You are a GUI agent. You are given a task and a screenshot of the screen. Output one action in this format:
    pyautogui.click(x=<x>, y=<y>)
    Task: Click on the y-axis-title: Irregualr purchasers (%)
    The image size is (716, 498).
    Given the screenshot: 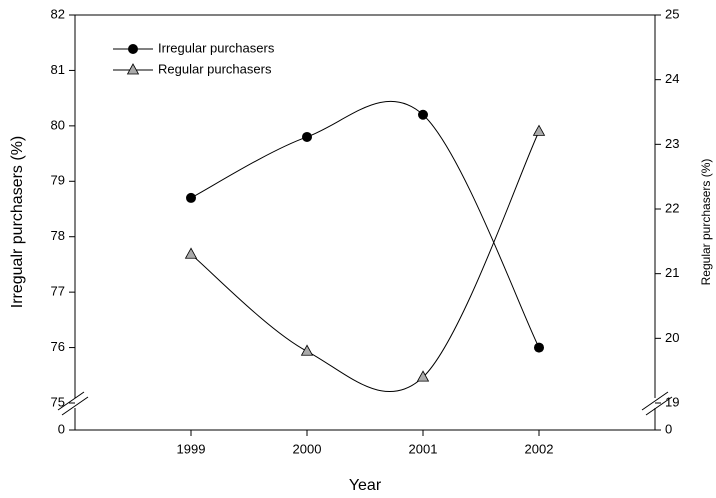 What is the action you would take?
    pyautogui.click(x=17, y=222)
    